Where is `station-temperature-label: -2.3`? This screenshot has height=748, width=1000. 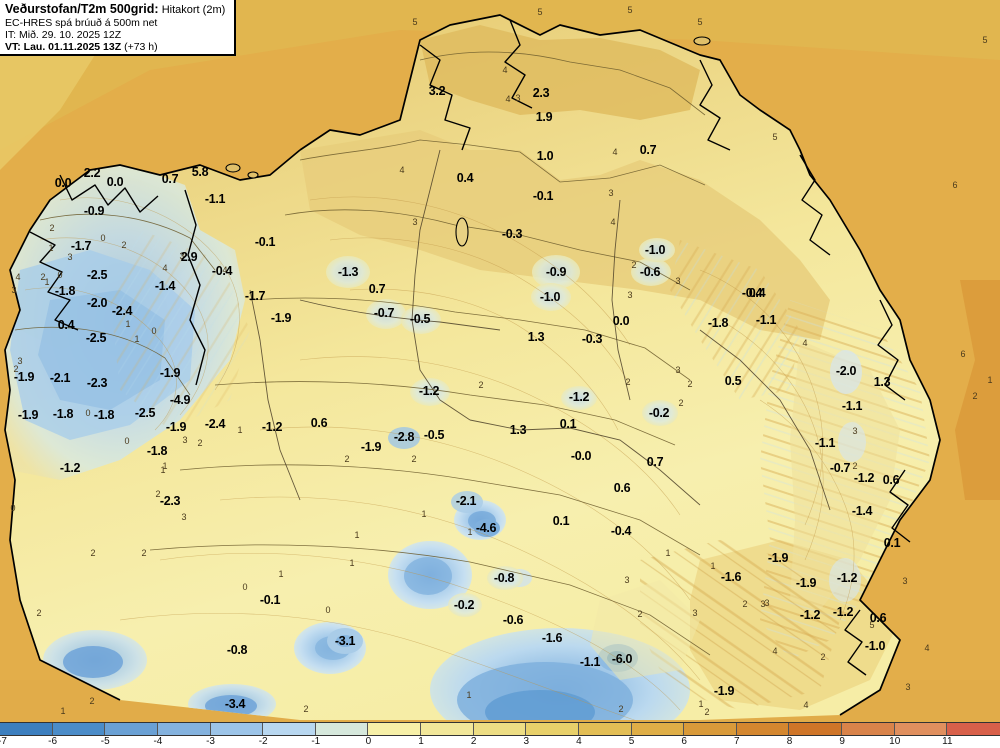
station-temperature-label: -2.3 is located at coordinates (170, 501).